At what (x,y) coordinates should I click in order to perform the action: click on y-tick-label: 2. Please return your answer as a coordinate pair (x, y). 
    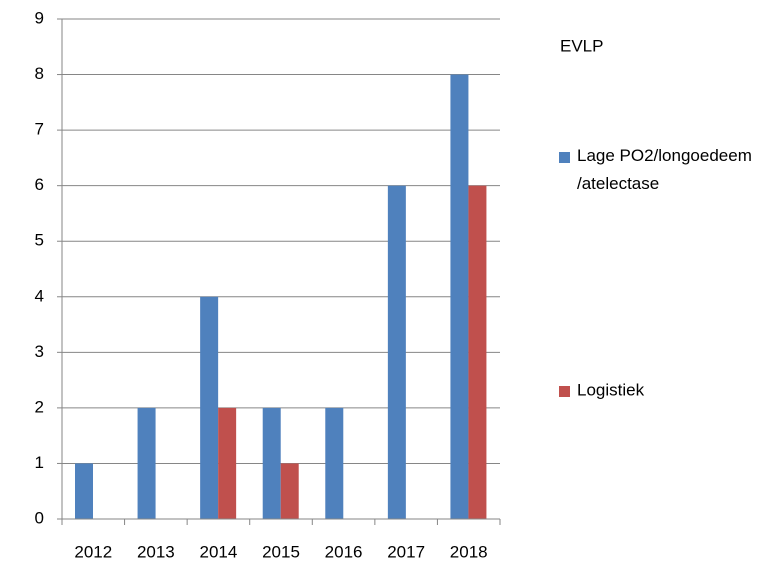
    Looking at the image, I should click on (39, 406).